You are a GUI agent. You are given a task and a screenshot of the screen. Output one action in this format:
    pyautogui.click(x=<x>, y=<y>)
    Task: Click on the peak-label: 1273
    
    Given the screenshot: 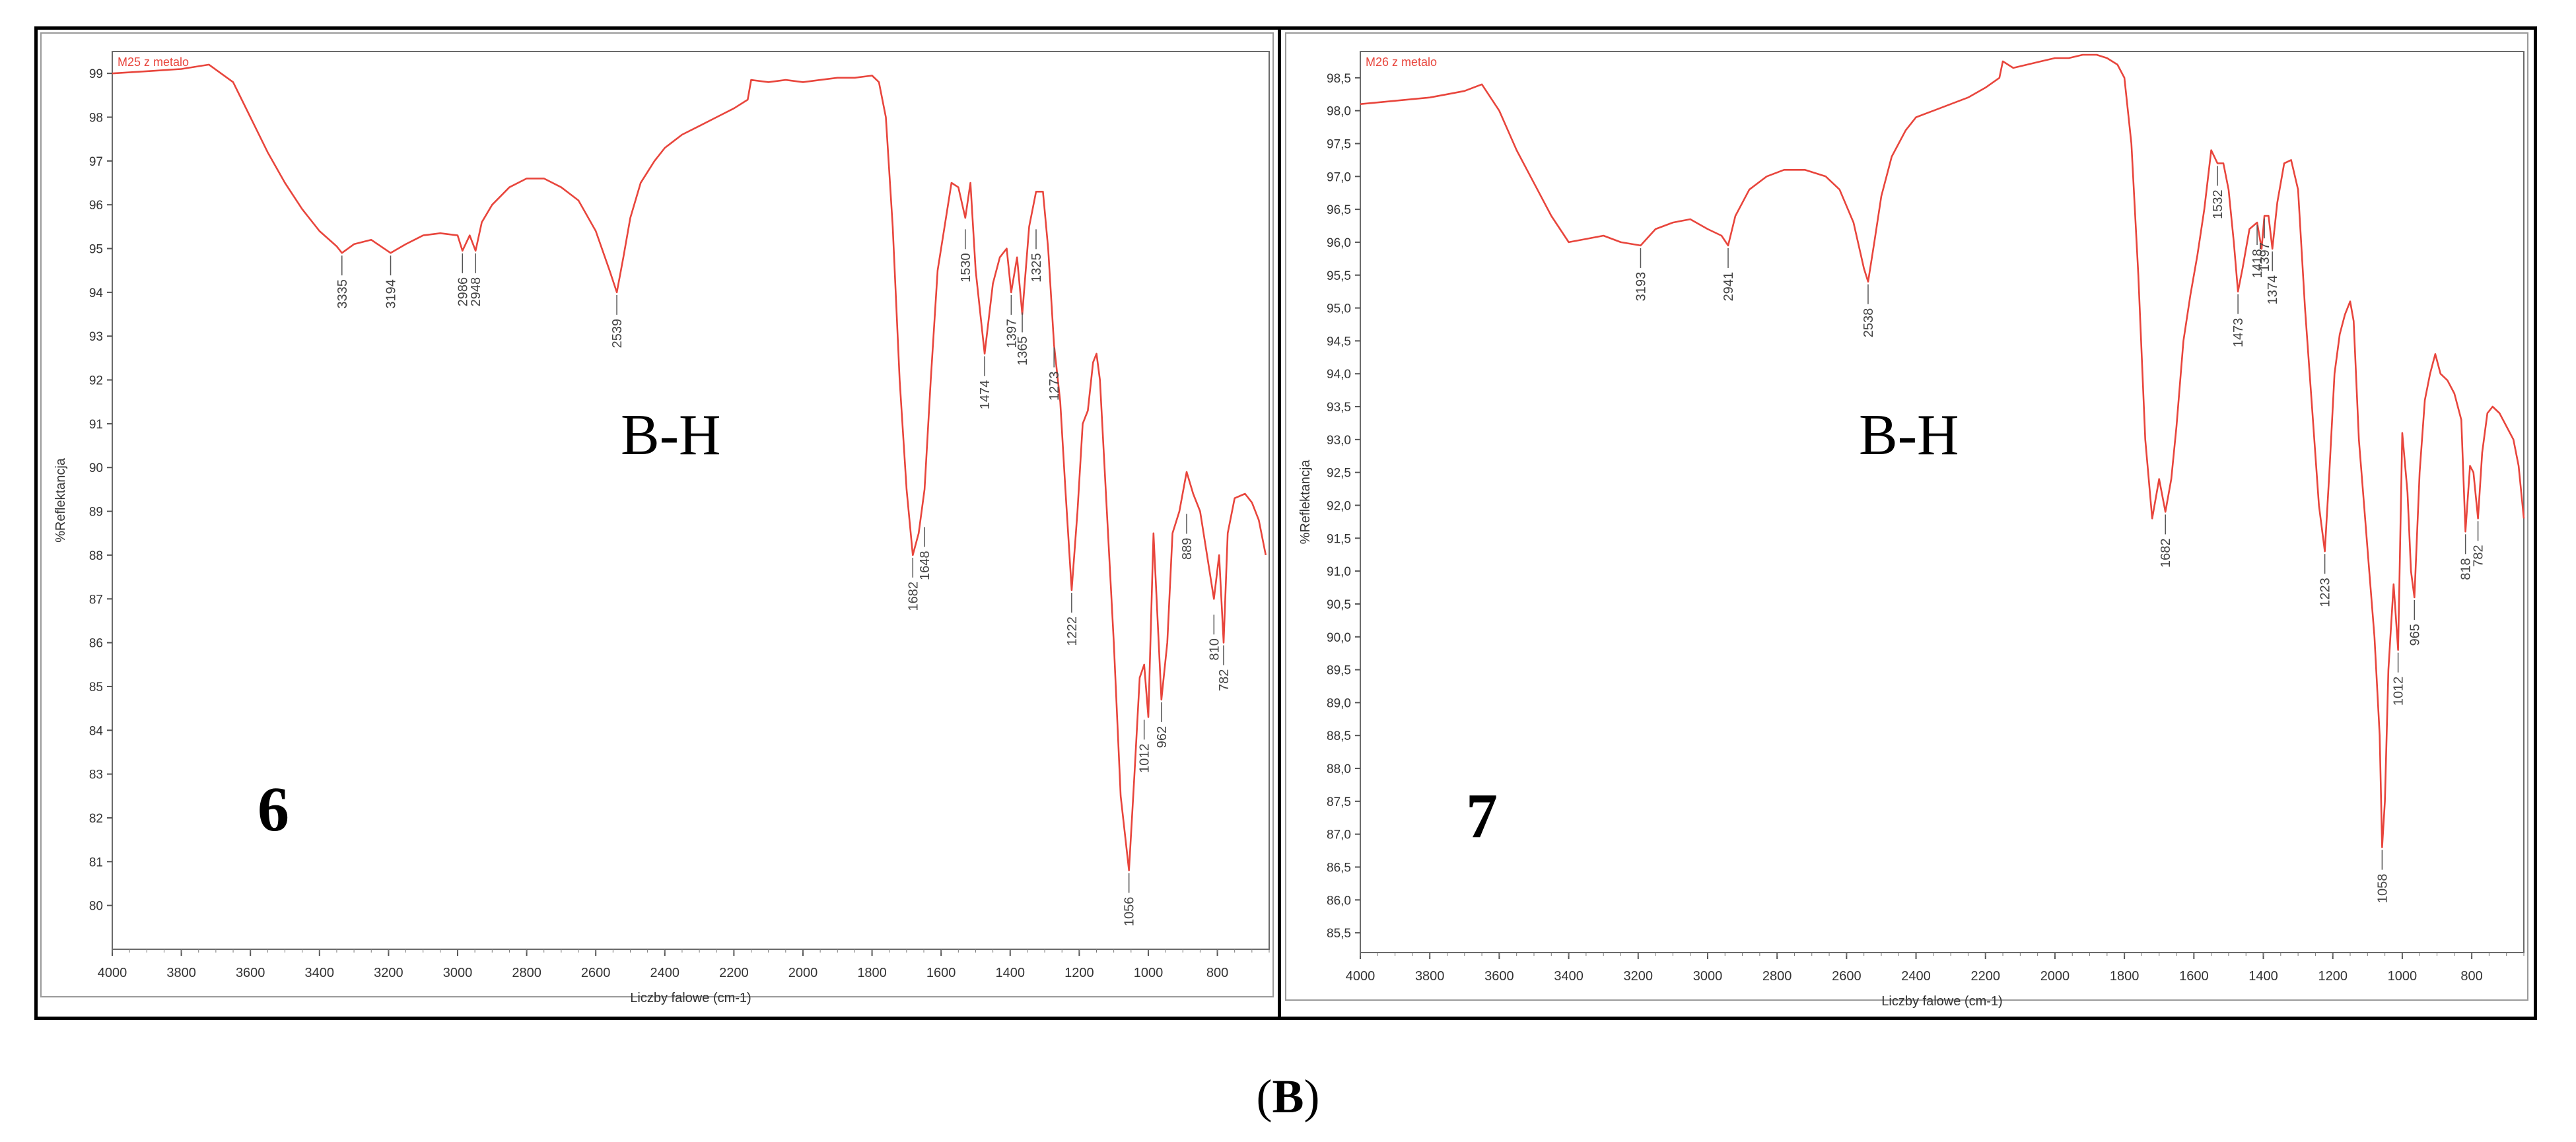 What is the action you would take?
    pyautogui.click(x=1054, y=386)
    